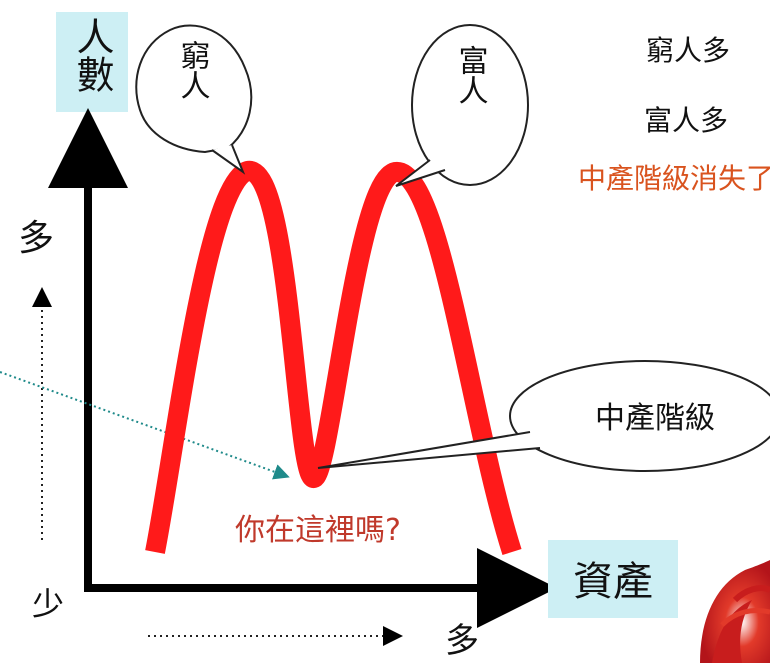 This screenshot has width=770, height=663. I want to click on origin-less-label: 少, so click(48, 604).